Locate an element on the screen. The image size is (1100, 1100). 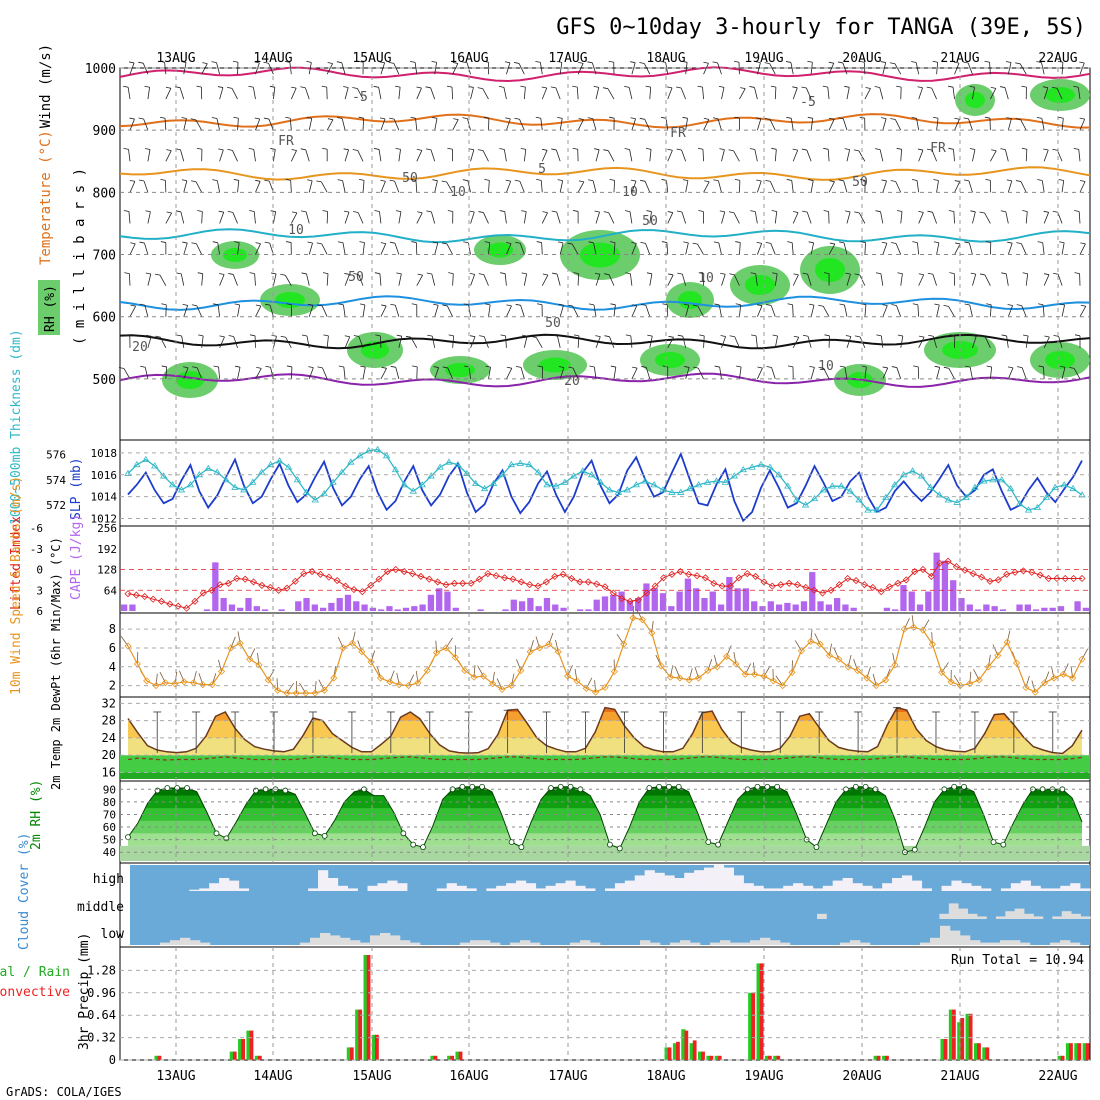
wind-panel is located at coordinates (604, 651).